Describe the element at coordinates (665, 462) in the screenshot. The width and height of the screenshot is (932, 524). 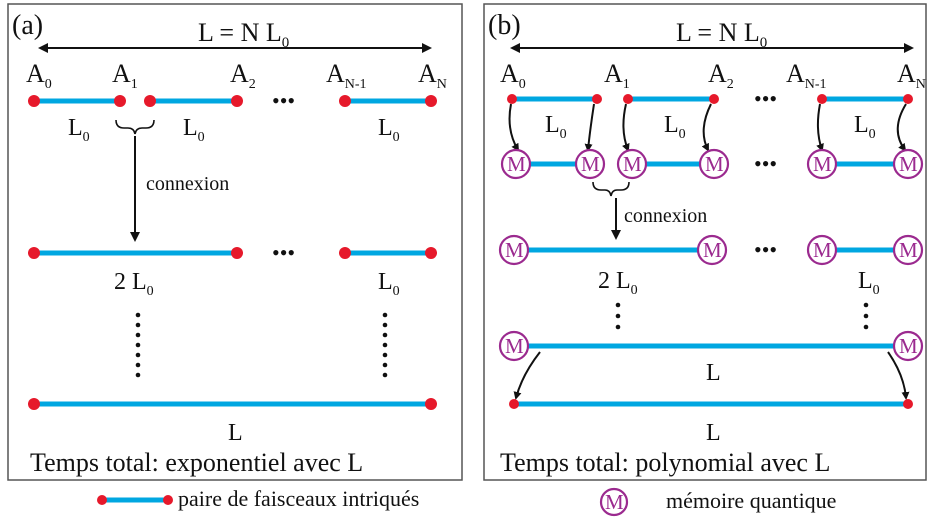
I see `panel-b-footer: Temps total: polynomial avec L` at that location.